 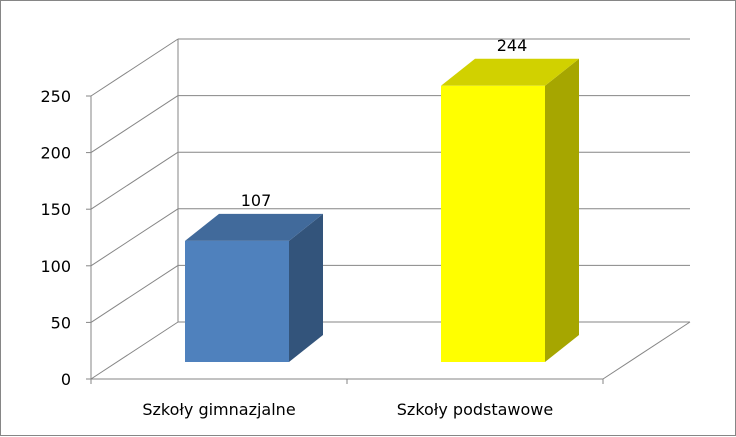 What do you see at coordinates (61, 322) in the screenshot?
I see `y-tick-label: 50` at bounding box center [61, 322].